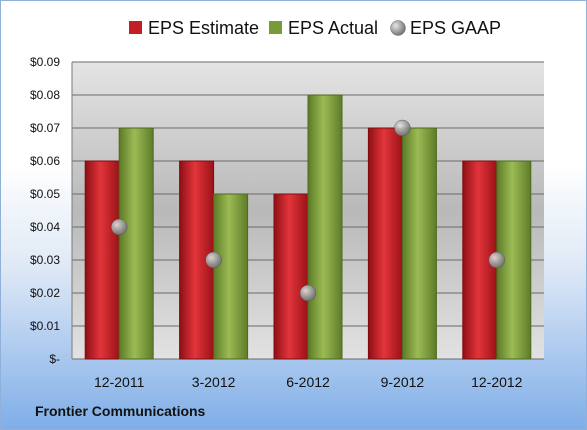 This screenshot has width=587, height=430. What do you see at coordinates (45, 161) in the screenshot?
I see `y-tick-label: $0.06` at bounding box center [45, 161].